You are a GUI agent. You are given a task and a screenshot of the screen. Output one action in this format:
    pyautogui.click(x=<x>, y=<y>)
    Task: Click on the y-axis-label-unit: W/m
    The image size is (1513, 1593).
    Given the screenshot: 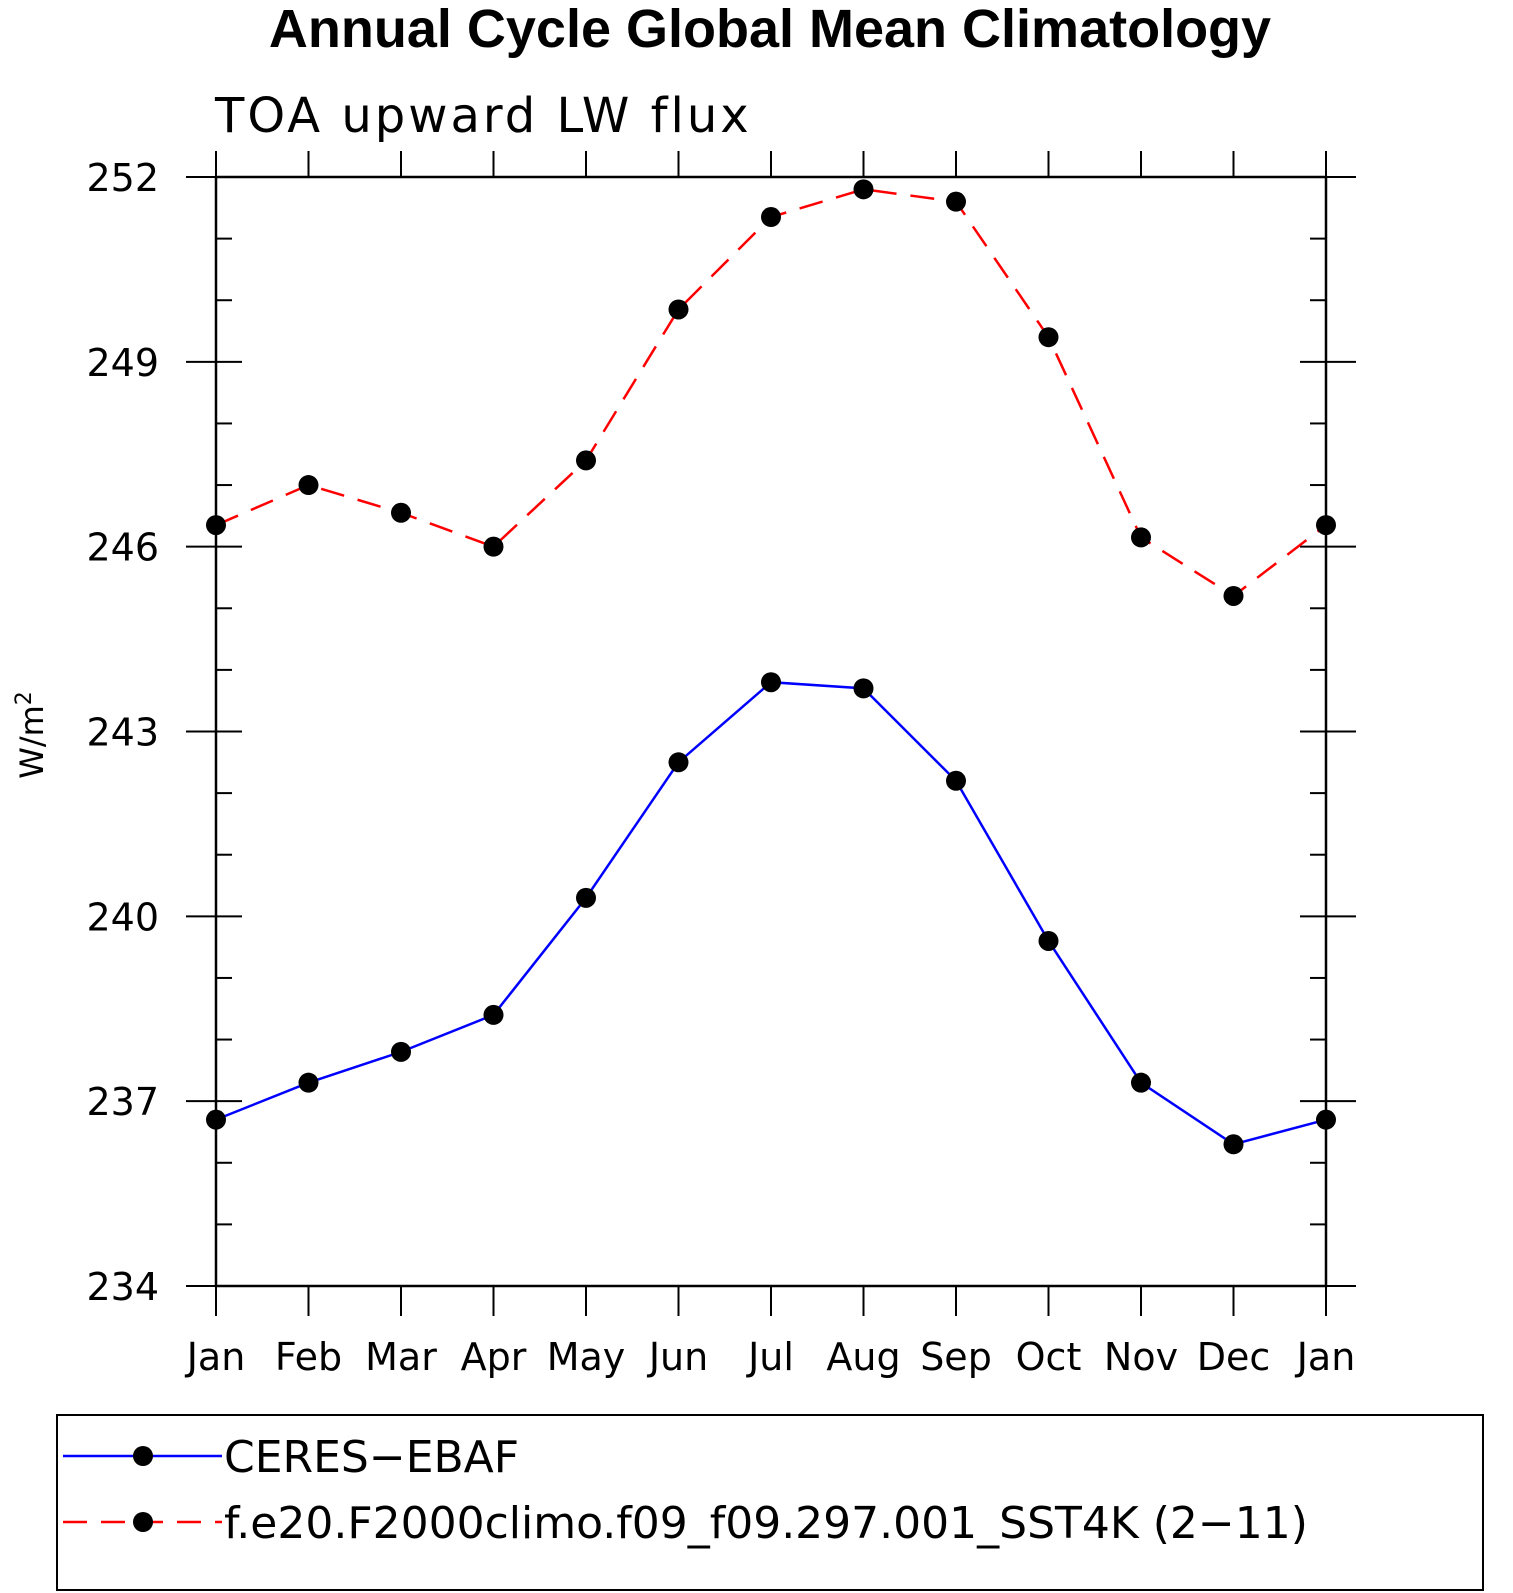 What is the action you would take?
    pyautogui.click(x=32, y=742)
    